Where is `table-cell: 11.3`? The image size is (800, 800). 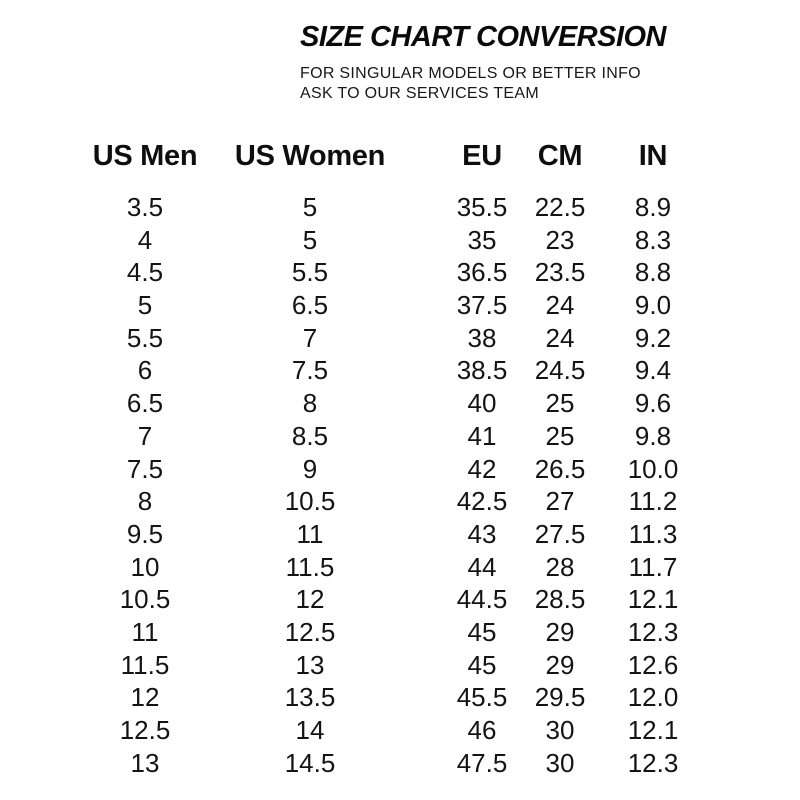 table-cell: 11.3 is located at coordinates (653, 533).